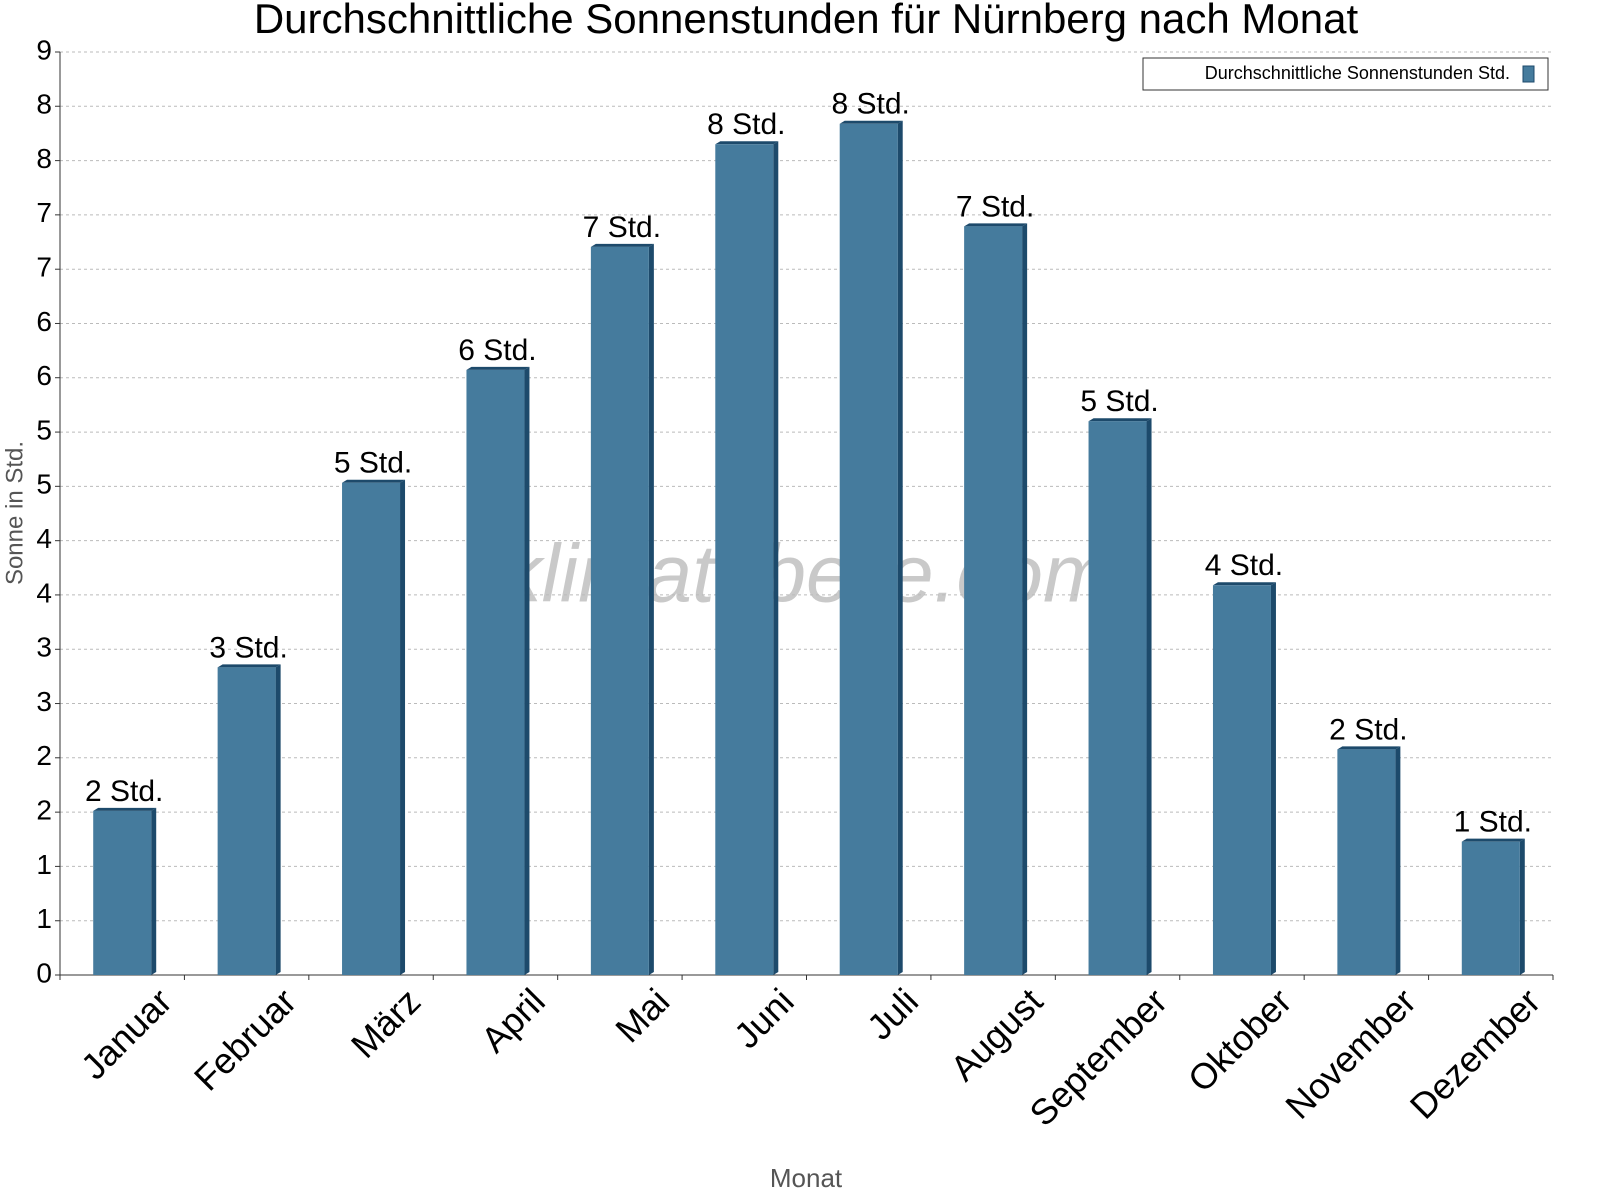 The width and height of the screenshot is (1600, 1200). I want to click on x-tick-label: Januar, so click(126, 1033).